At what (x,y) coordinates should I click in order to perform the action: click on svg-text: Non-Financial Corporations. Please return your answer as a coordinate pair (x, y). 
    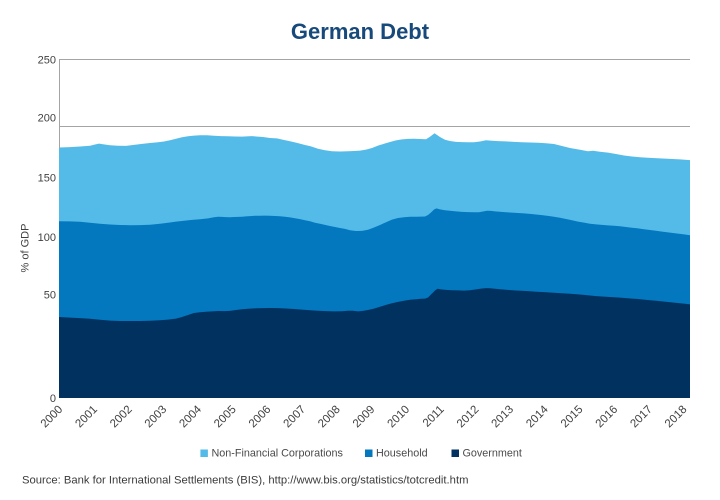
    Looking at the image, I should click on (278, 454).